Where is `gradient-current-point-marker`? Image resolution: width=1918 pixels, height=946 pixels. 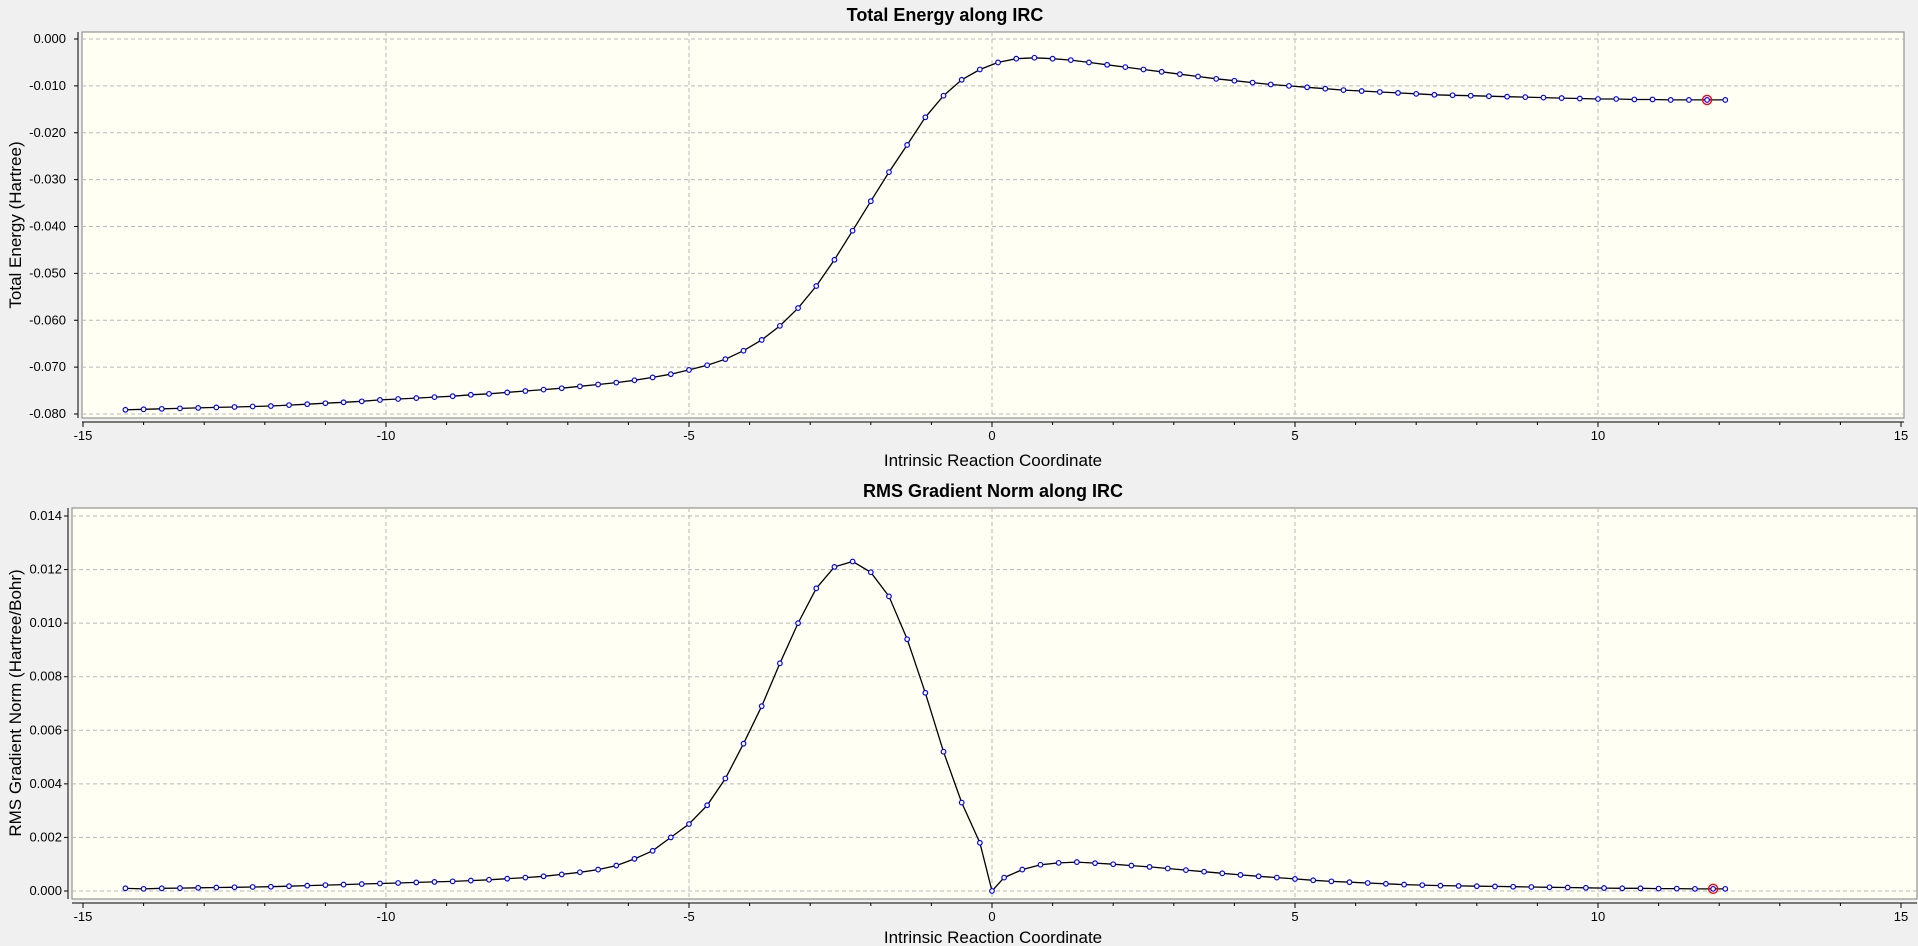 gradient-current-point-marker is located at coordinates (1713, 889).